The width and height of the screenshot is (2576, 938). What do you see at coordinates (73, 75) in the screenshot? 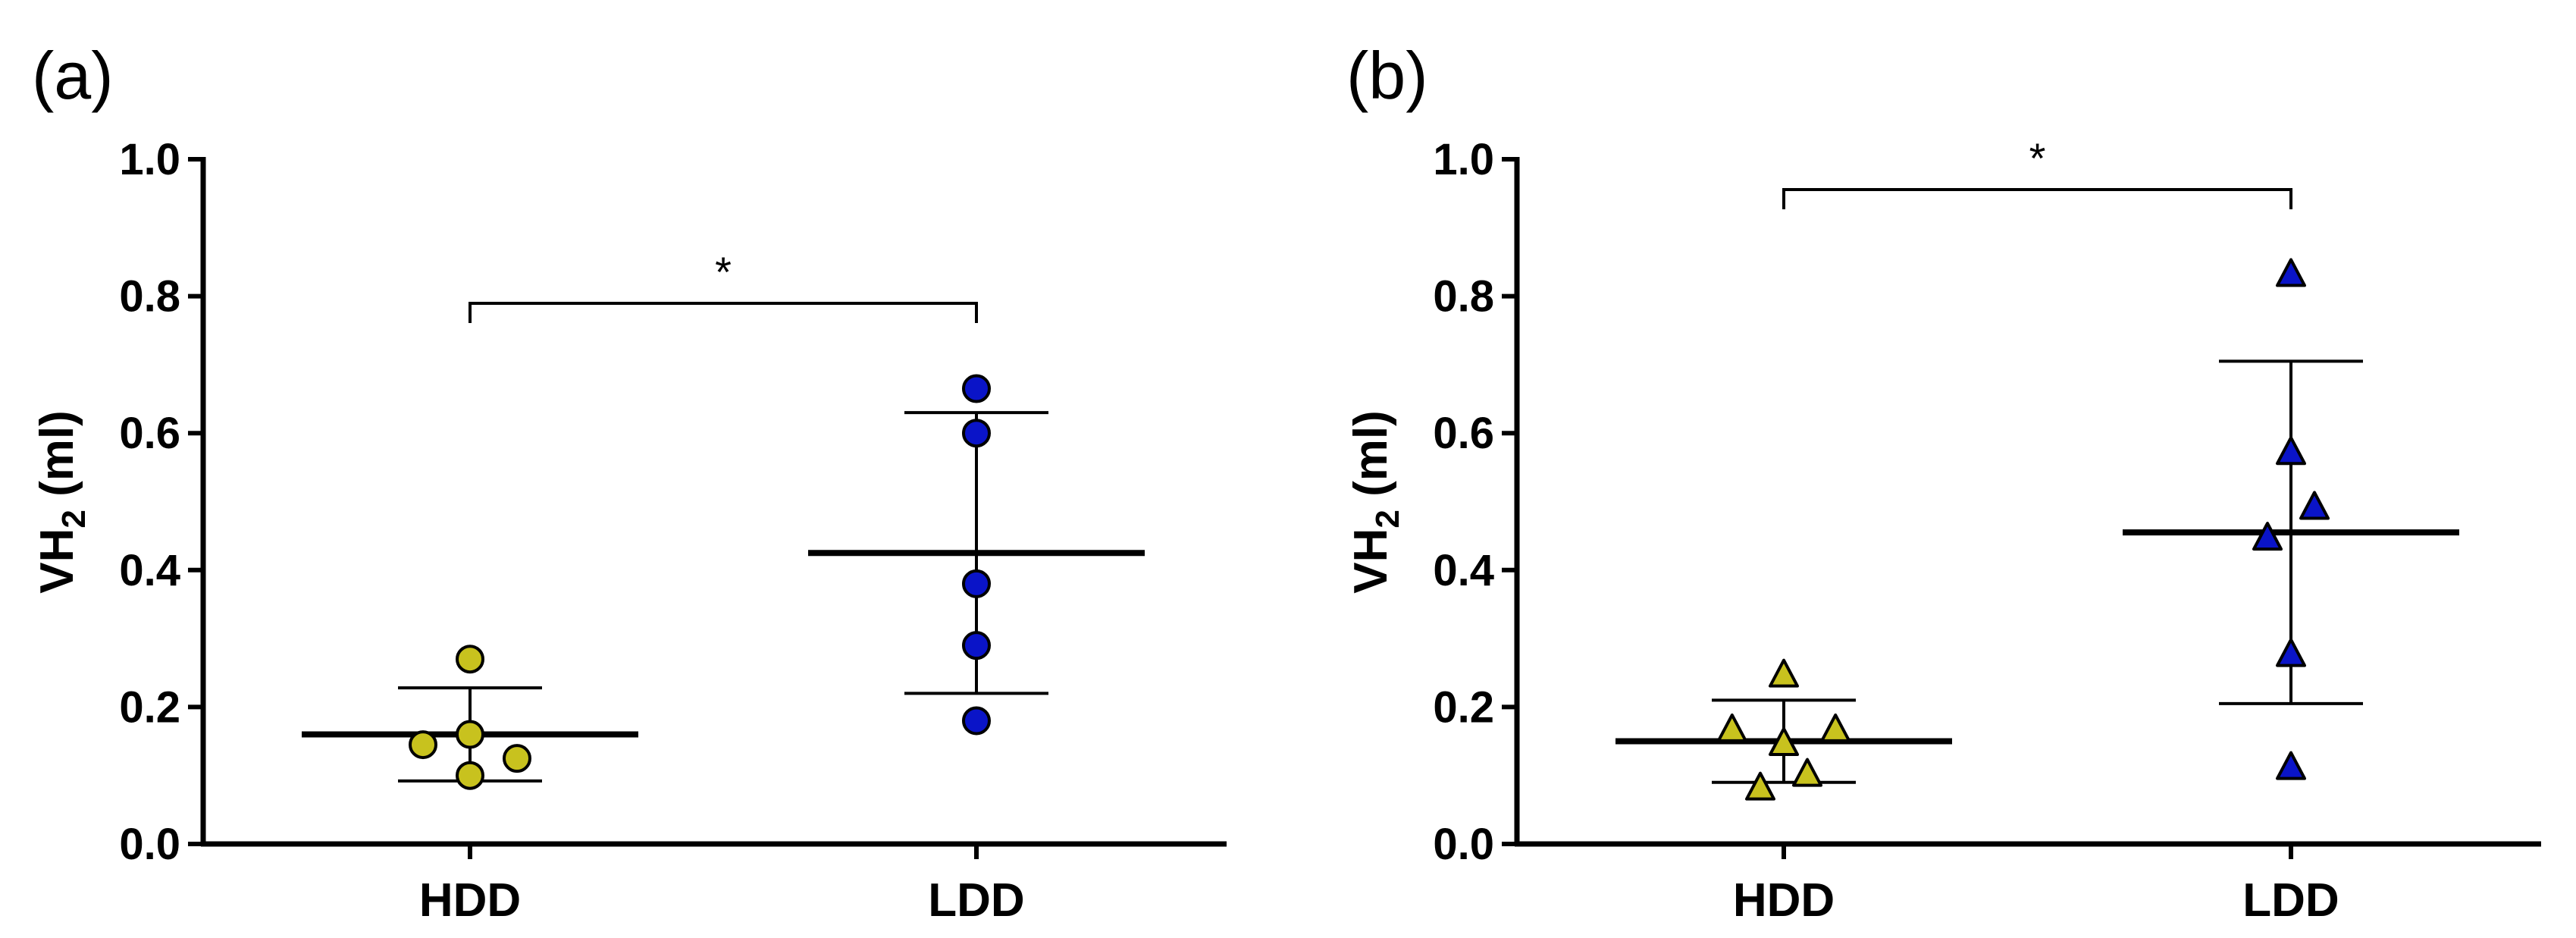
I see `panel-label: (a)` at bounding box center [73, 75].